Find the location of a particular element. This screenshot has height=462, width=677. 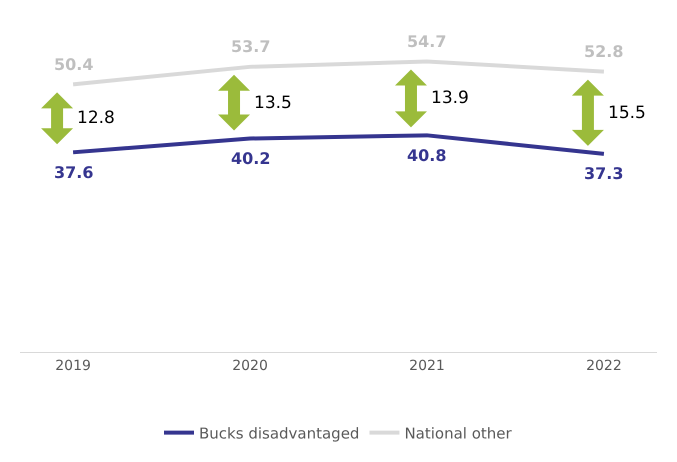

annotation: 13.5 is located at coordinates (273, 103).